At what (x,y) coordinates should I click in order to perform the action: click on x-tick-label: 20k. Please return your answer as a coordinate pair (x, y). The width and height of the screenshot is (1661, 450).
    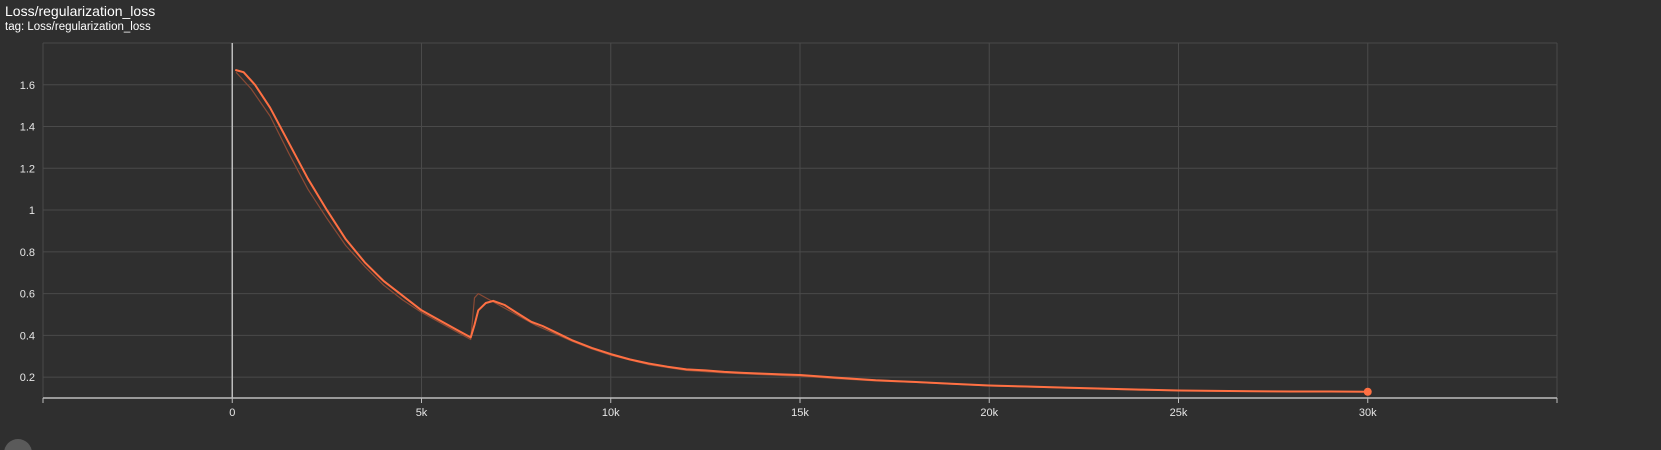
    Looking at the image, I should click on (989, 413).